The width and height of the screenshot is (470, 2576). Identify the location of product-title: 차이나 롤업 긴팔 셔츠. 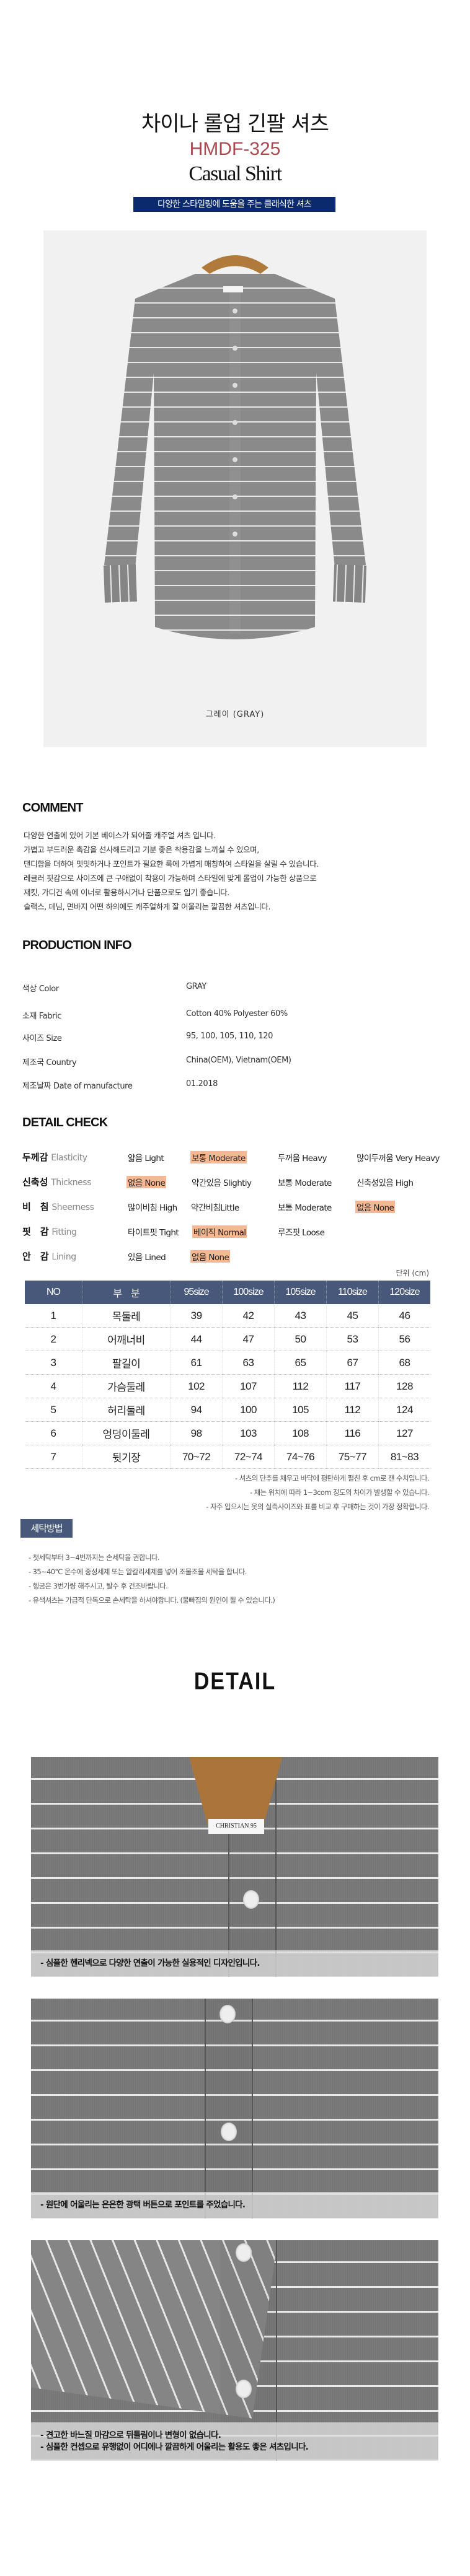
(235, 124).